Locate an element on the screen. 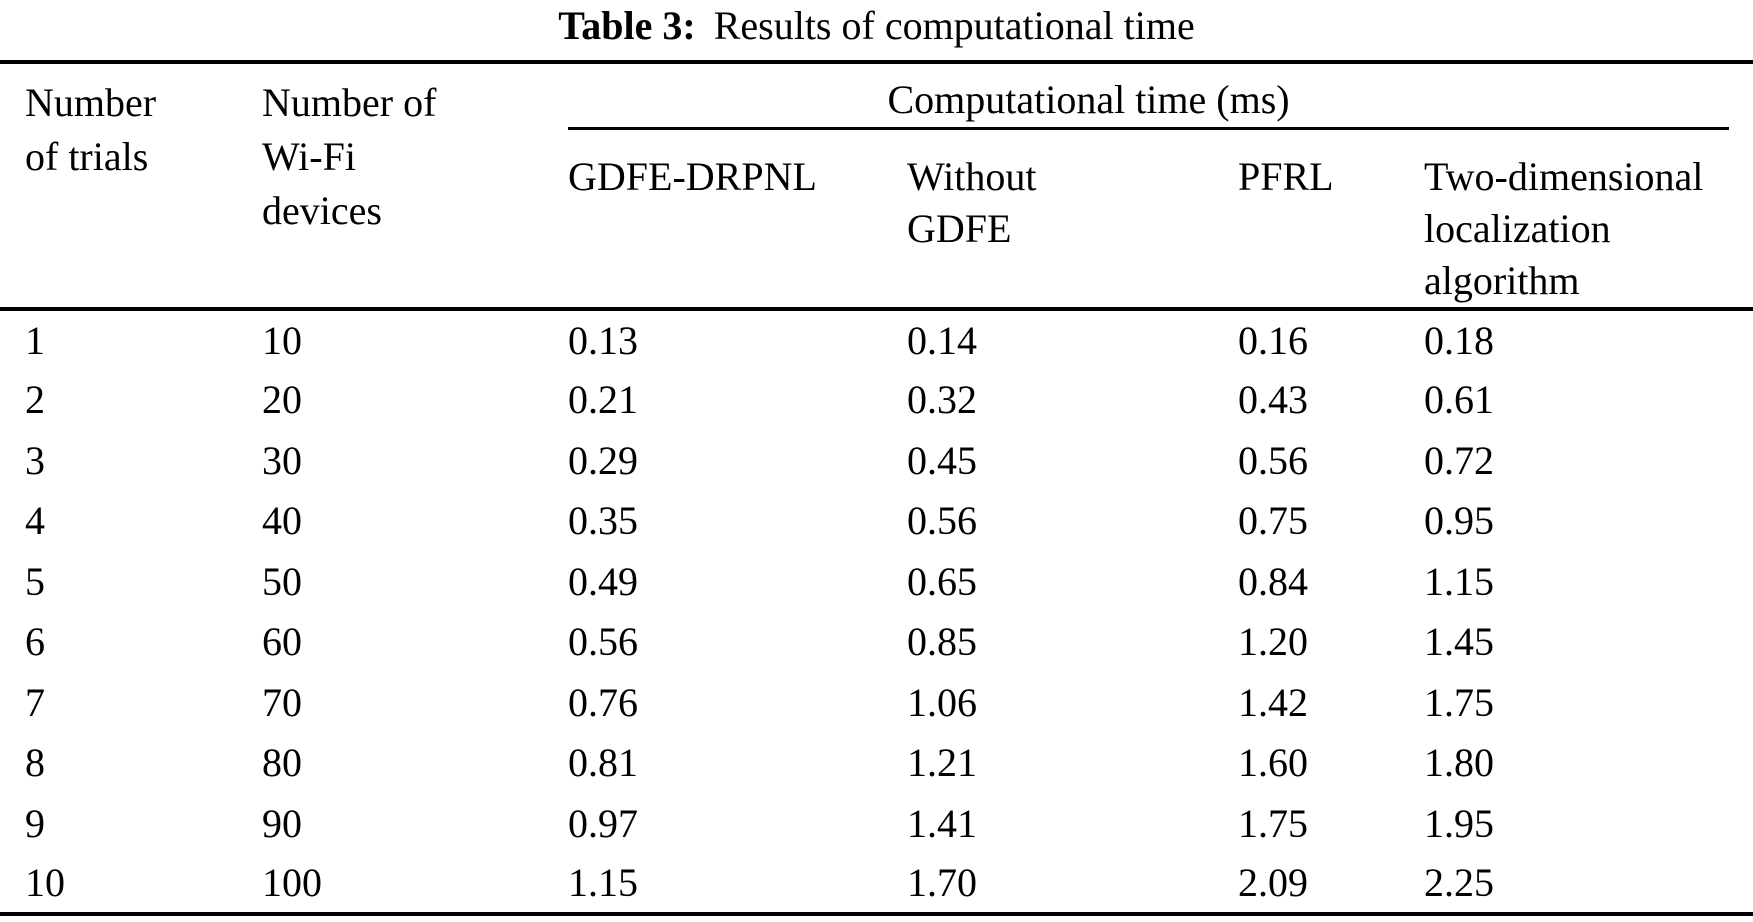 Image resolution: width=1753 pixels, height=922 pixels. column-header-without-gdfe: Without GDFE is located at coordinates (1072, 221).